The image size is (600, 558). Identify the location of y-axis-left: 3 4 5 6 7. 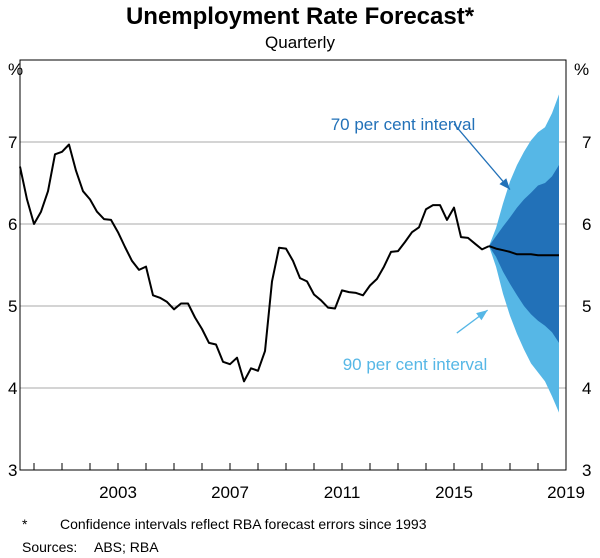
(12, 306).